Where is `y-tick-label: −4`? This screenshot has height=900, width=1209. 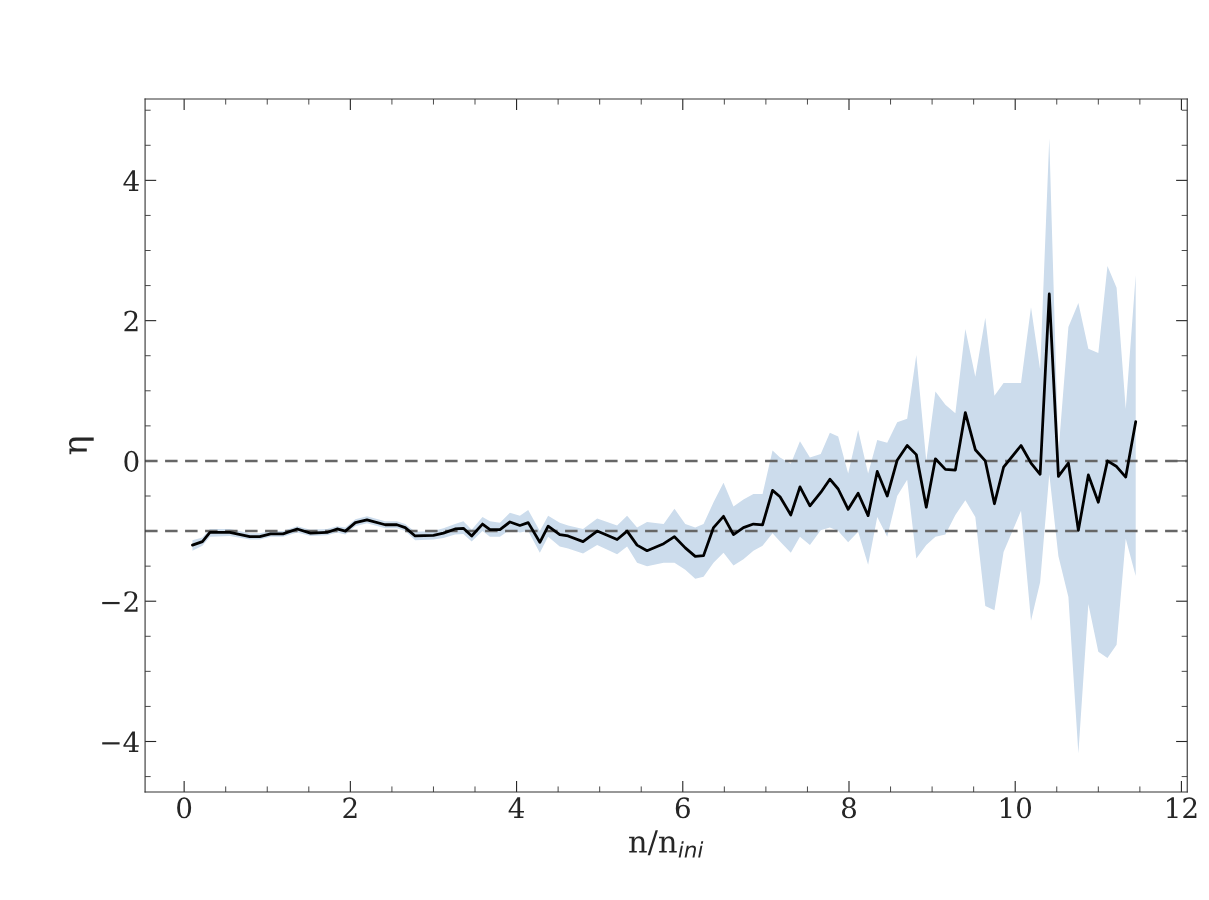 y-tick-label: −4 is located at coordinates (120, 742).